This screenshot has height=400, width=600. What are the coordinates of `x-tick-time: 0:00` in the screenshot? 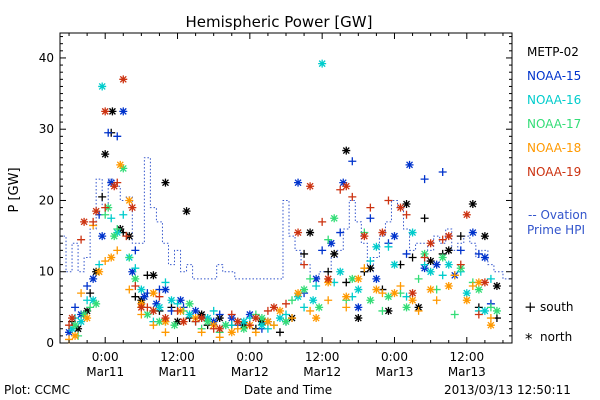 It's located at (249, 357).